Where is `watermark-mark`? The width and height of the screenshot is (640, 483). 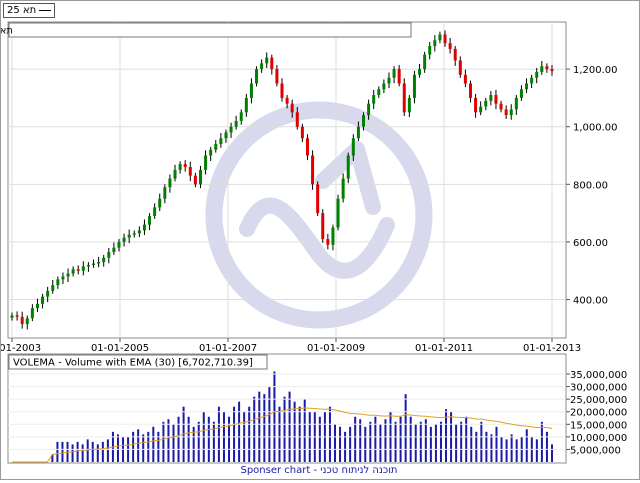 watermark-mark is located at coordinates (348, 178).